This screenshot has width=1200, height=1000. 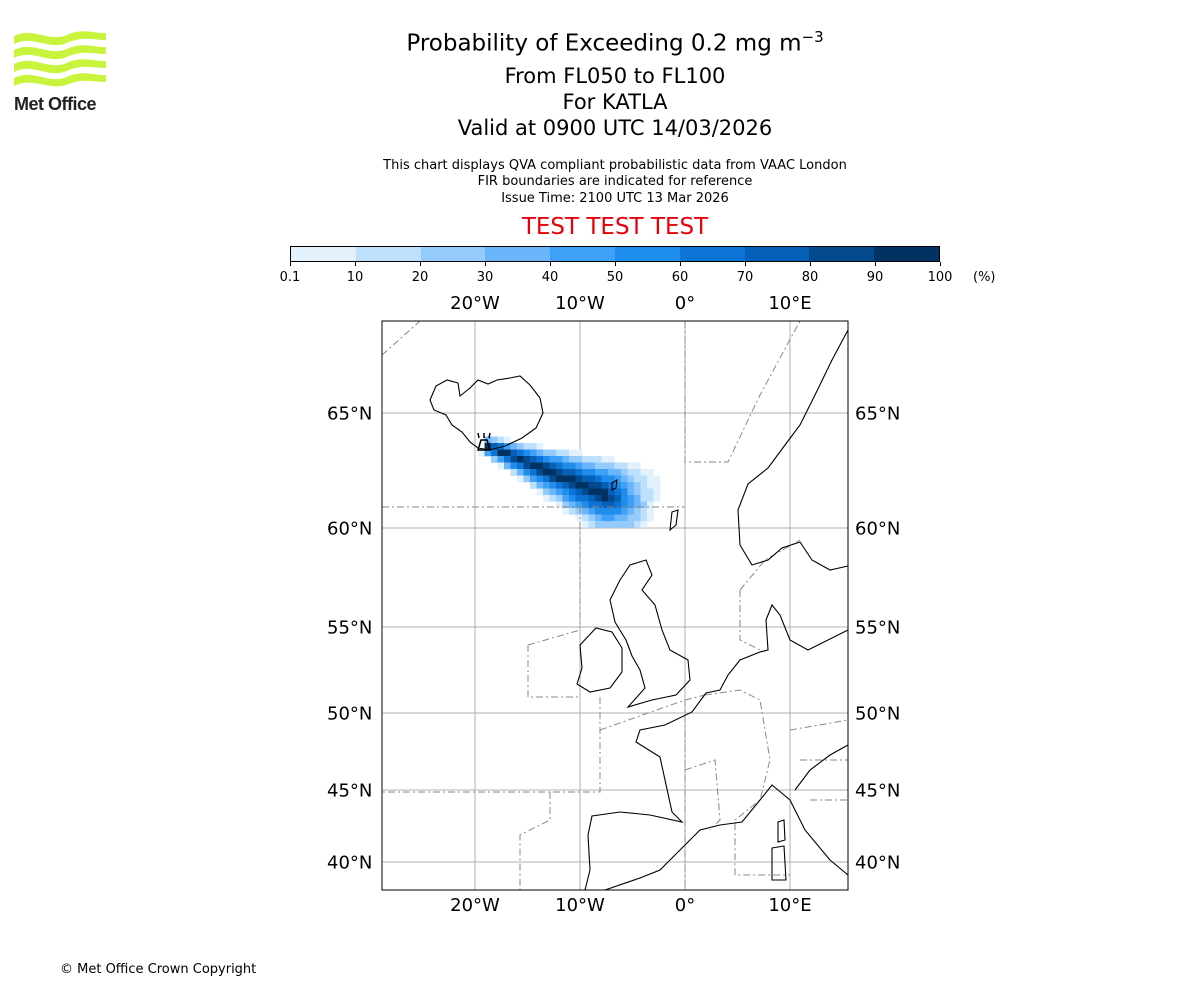 I want to click on great-britain-coast, so click(x=650, y=634).